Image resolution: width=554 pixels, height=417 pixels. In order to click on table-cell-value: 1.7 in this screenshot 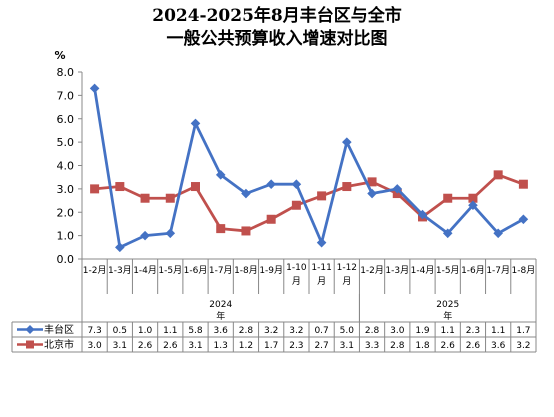, I will do `click(271, 346)`.